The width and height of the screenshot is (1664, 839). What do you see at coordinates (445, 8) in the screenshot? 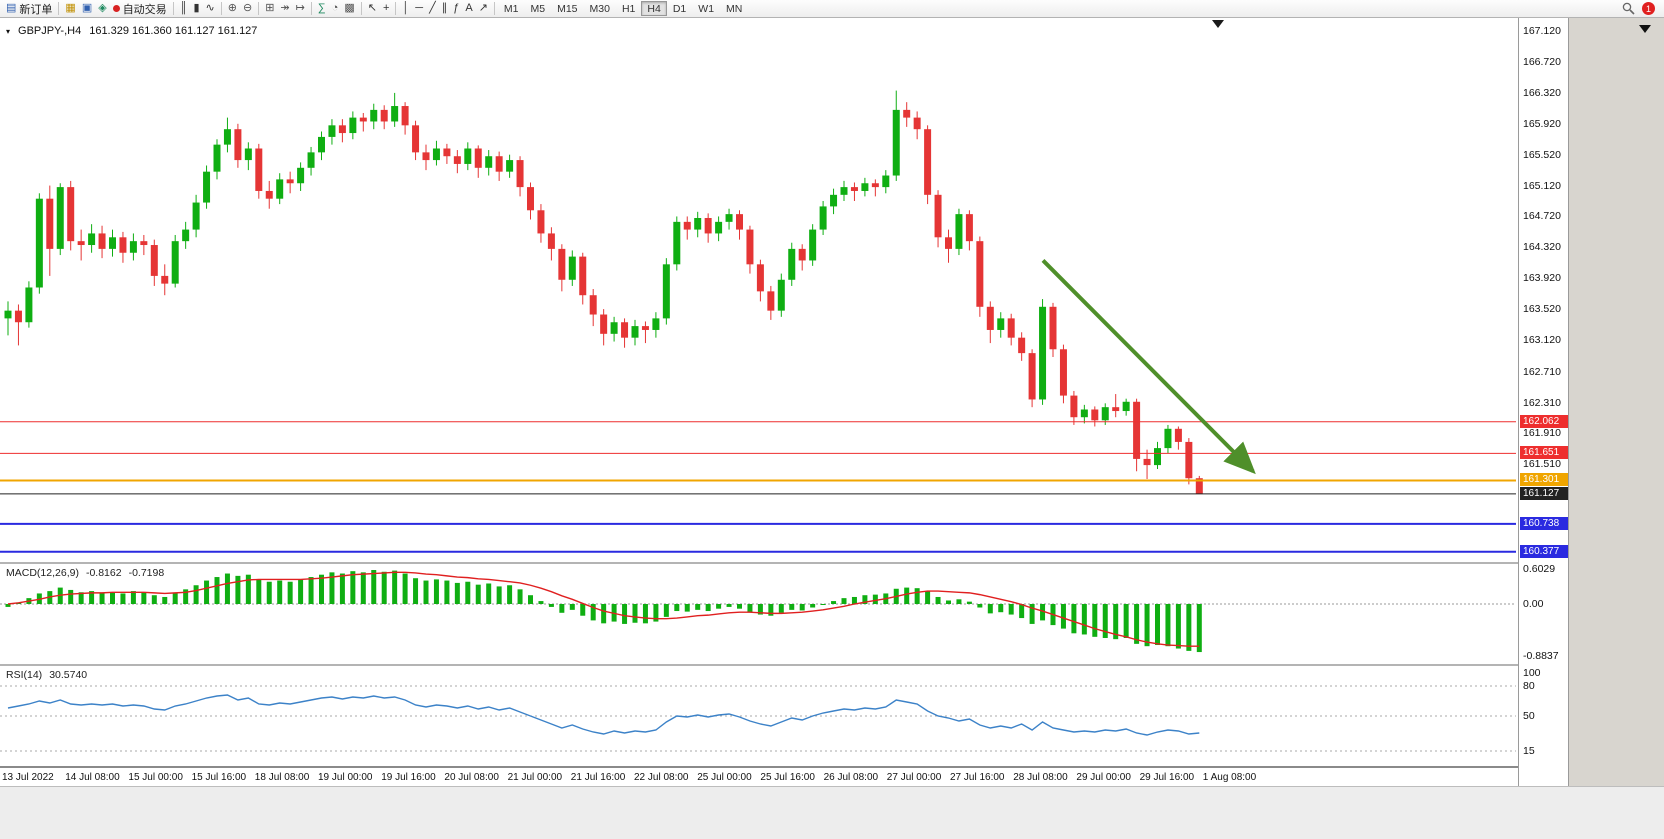
I see `channel-tool-button: ∥` at bounding box center [445, 8].